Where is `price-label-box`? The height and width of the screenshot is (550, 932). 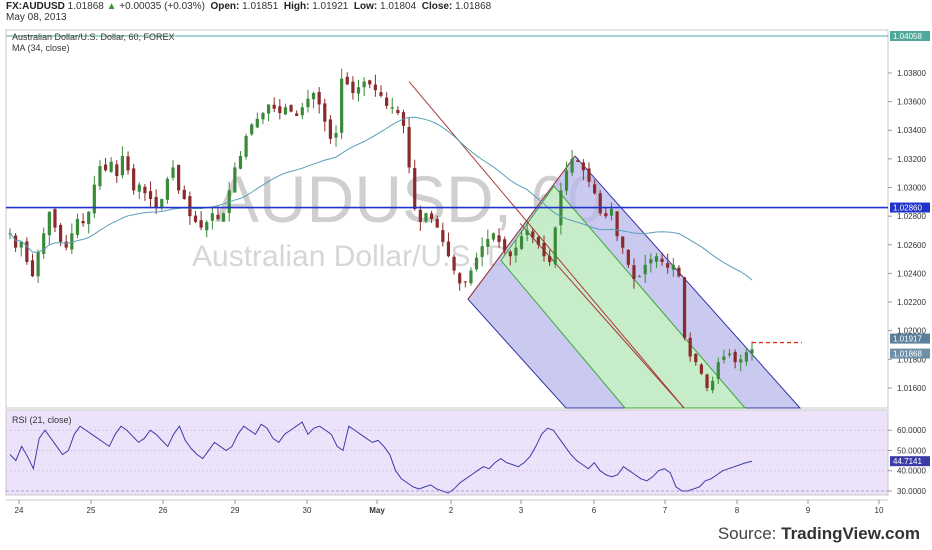 price-label-box is located at coordinates (910, 36).